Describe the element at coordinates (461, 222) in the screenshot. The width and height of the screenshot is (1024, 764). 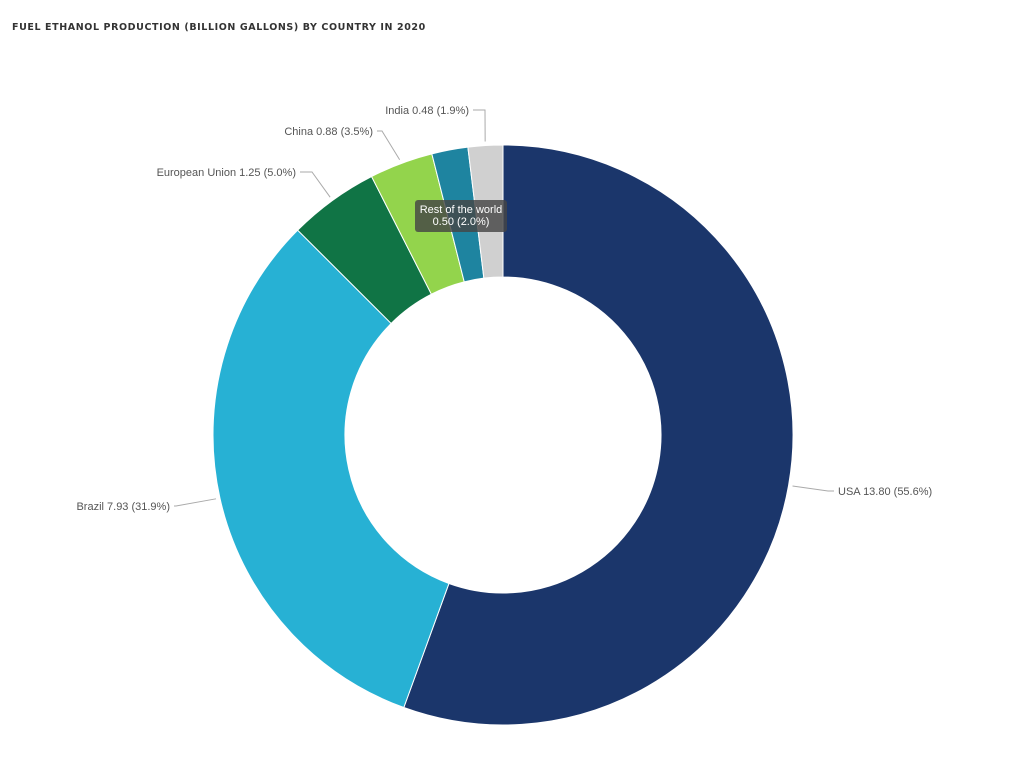
I see `tooltip-value: 0.50 (2.0%)` at that location.